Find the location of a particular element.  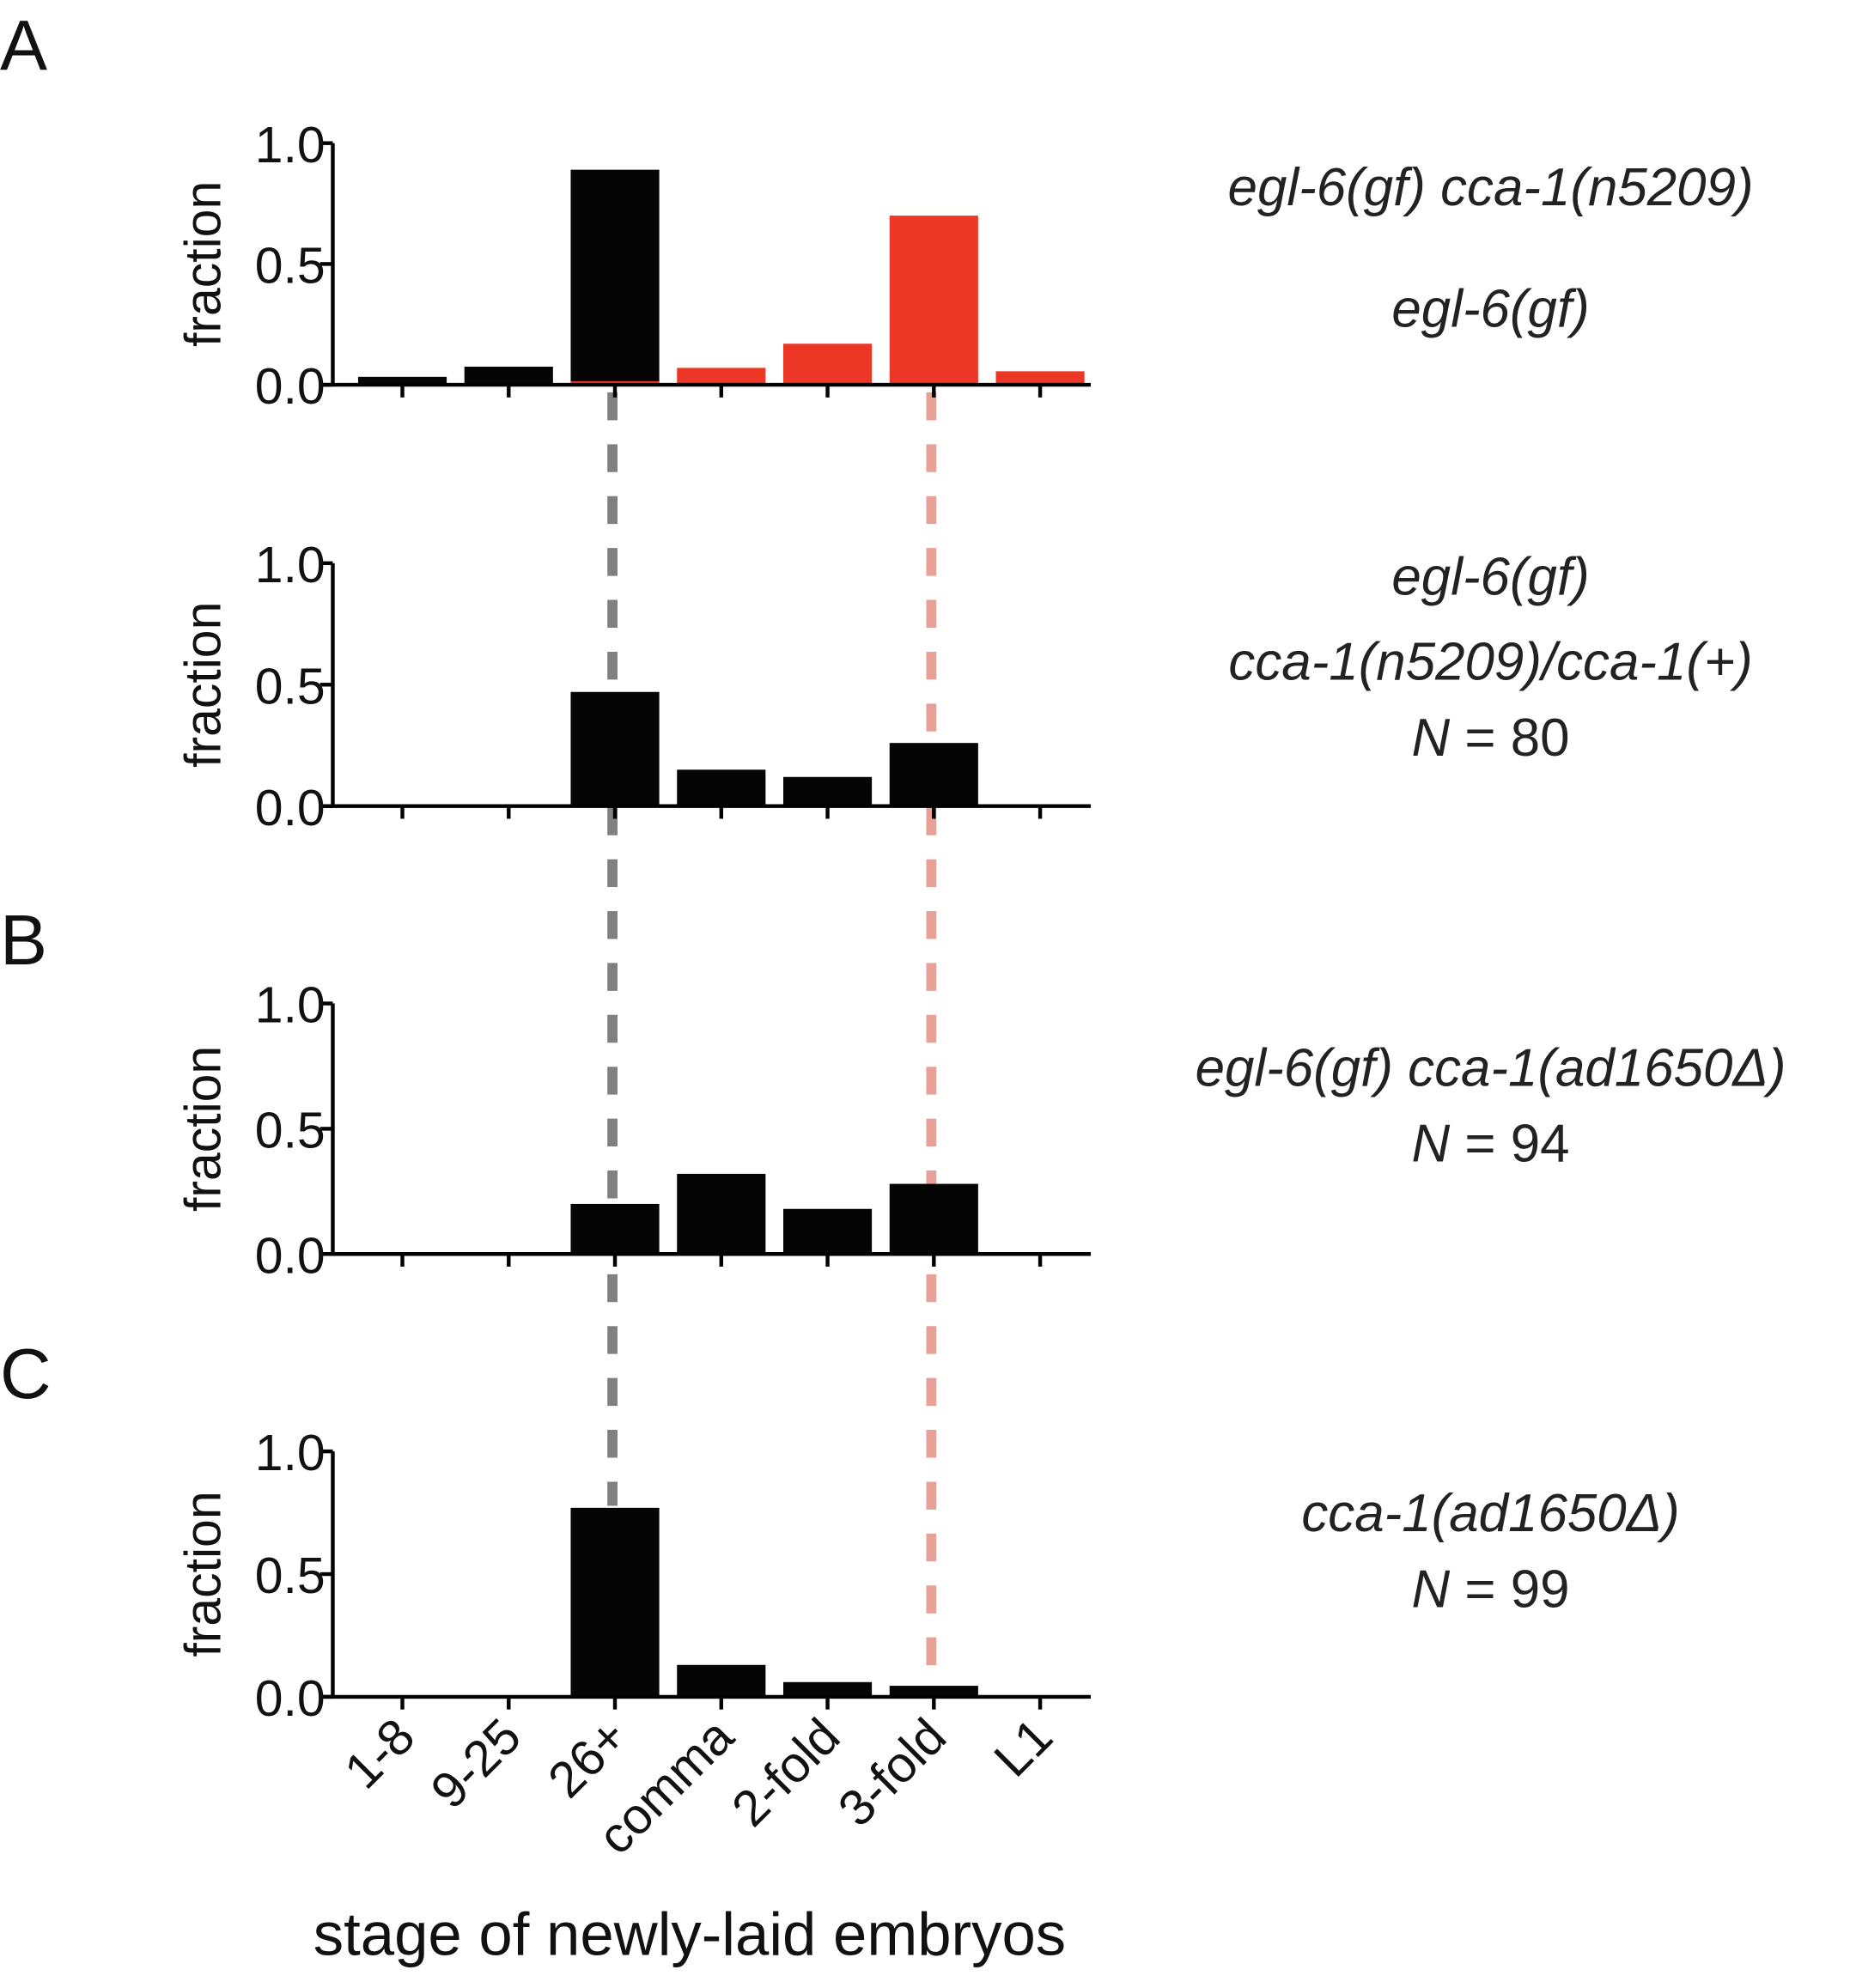

panel-label: A is located at coordinates (23, 45).